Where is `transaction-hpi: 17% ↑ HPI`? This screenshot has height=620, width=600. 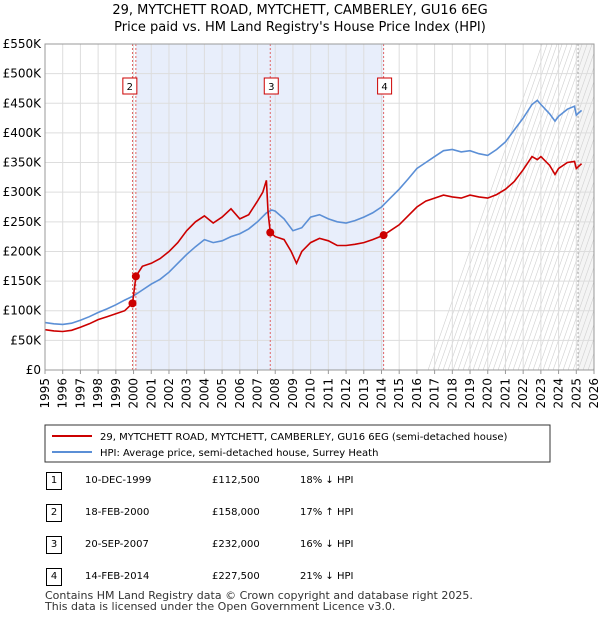 transaction-hpi: 17% ↑ HPI is located at coordinates (327, 512).